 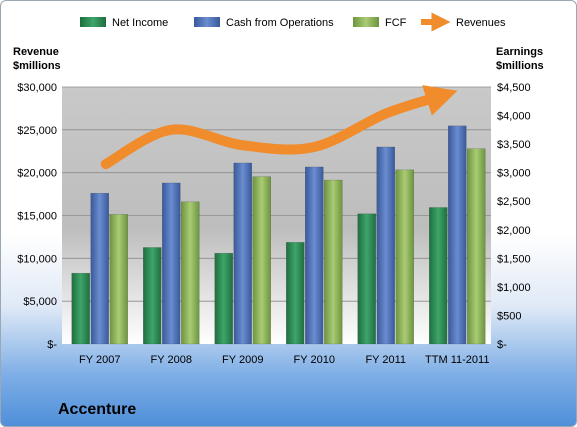 What do you see at coordinates (366, 22) in the screenshot?
I see `legend-swatch-fcf` at bounding box center [366, 22].